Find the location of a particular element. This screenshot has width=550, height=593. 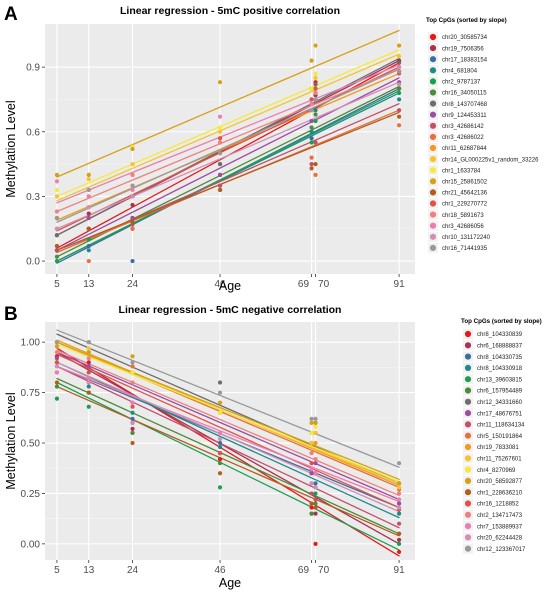

legend-label: chr21_45642136 is located at coordinates (465, 194).